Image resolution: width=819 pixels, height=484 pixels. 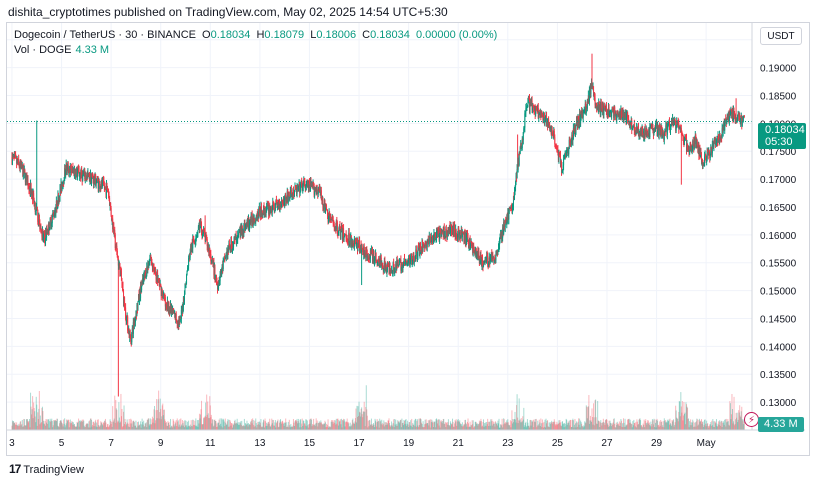 I want to click on volume-label: Vol · DOGE, so click(x=43, y=50).